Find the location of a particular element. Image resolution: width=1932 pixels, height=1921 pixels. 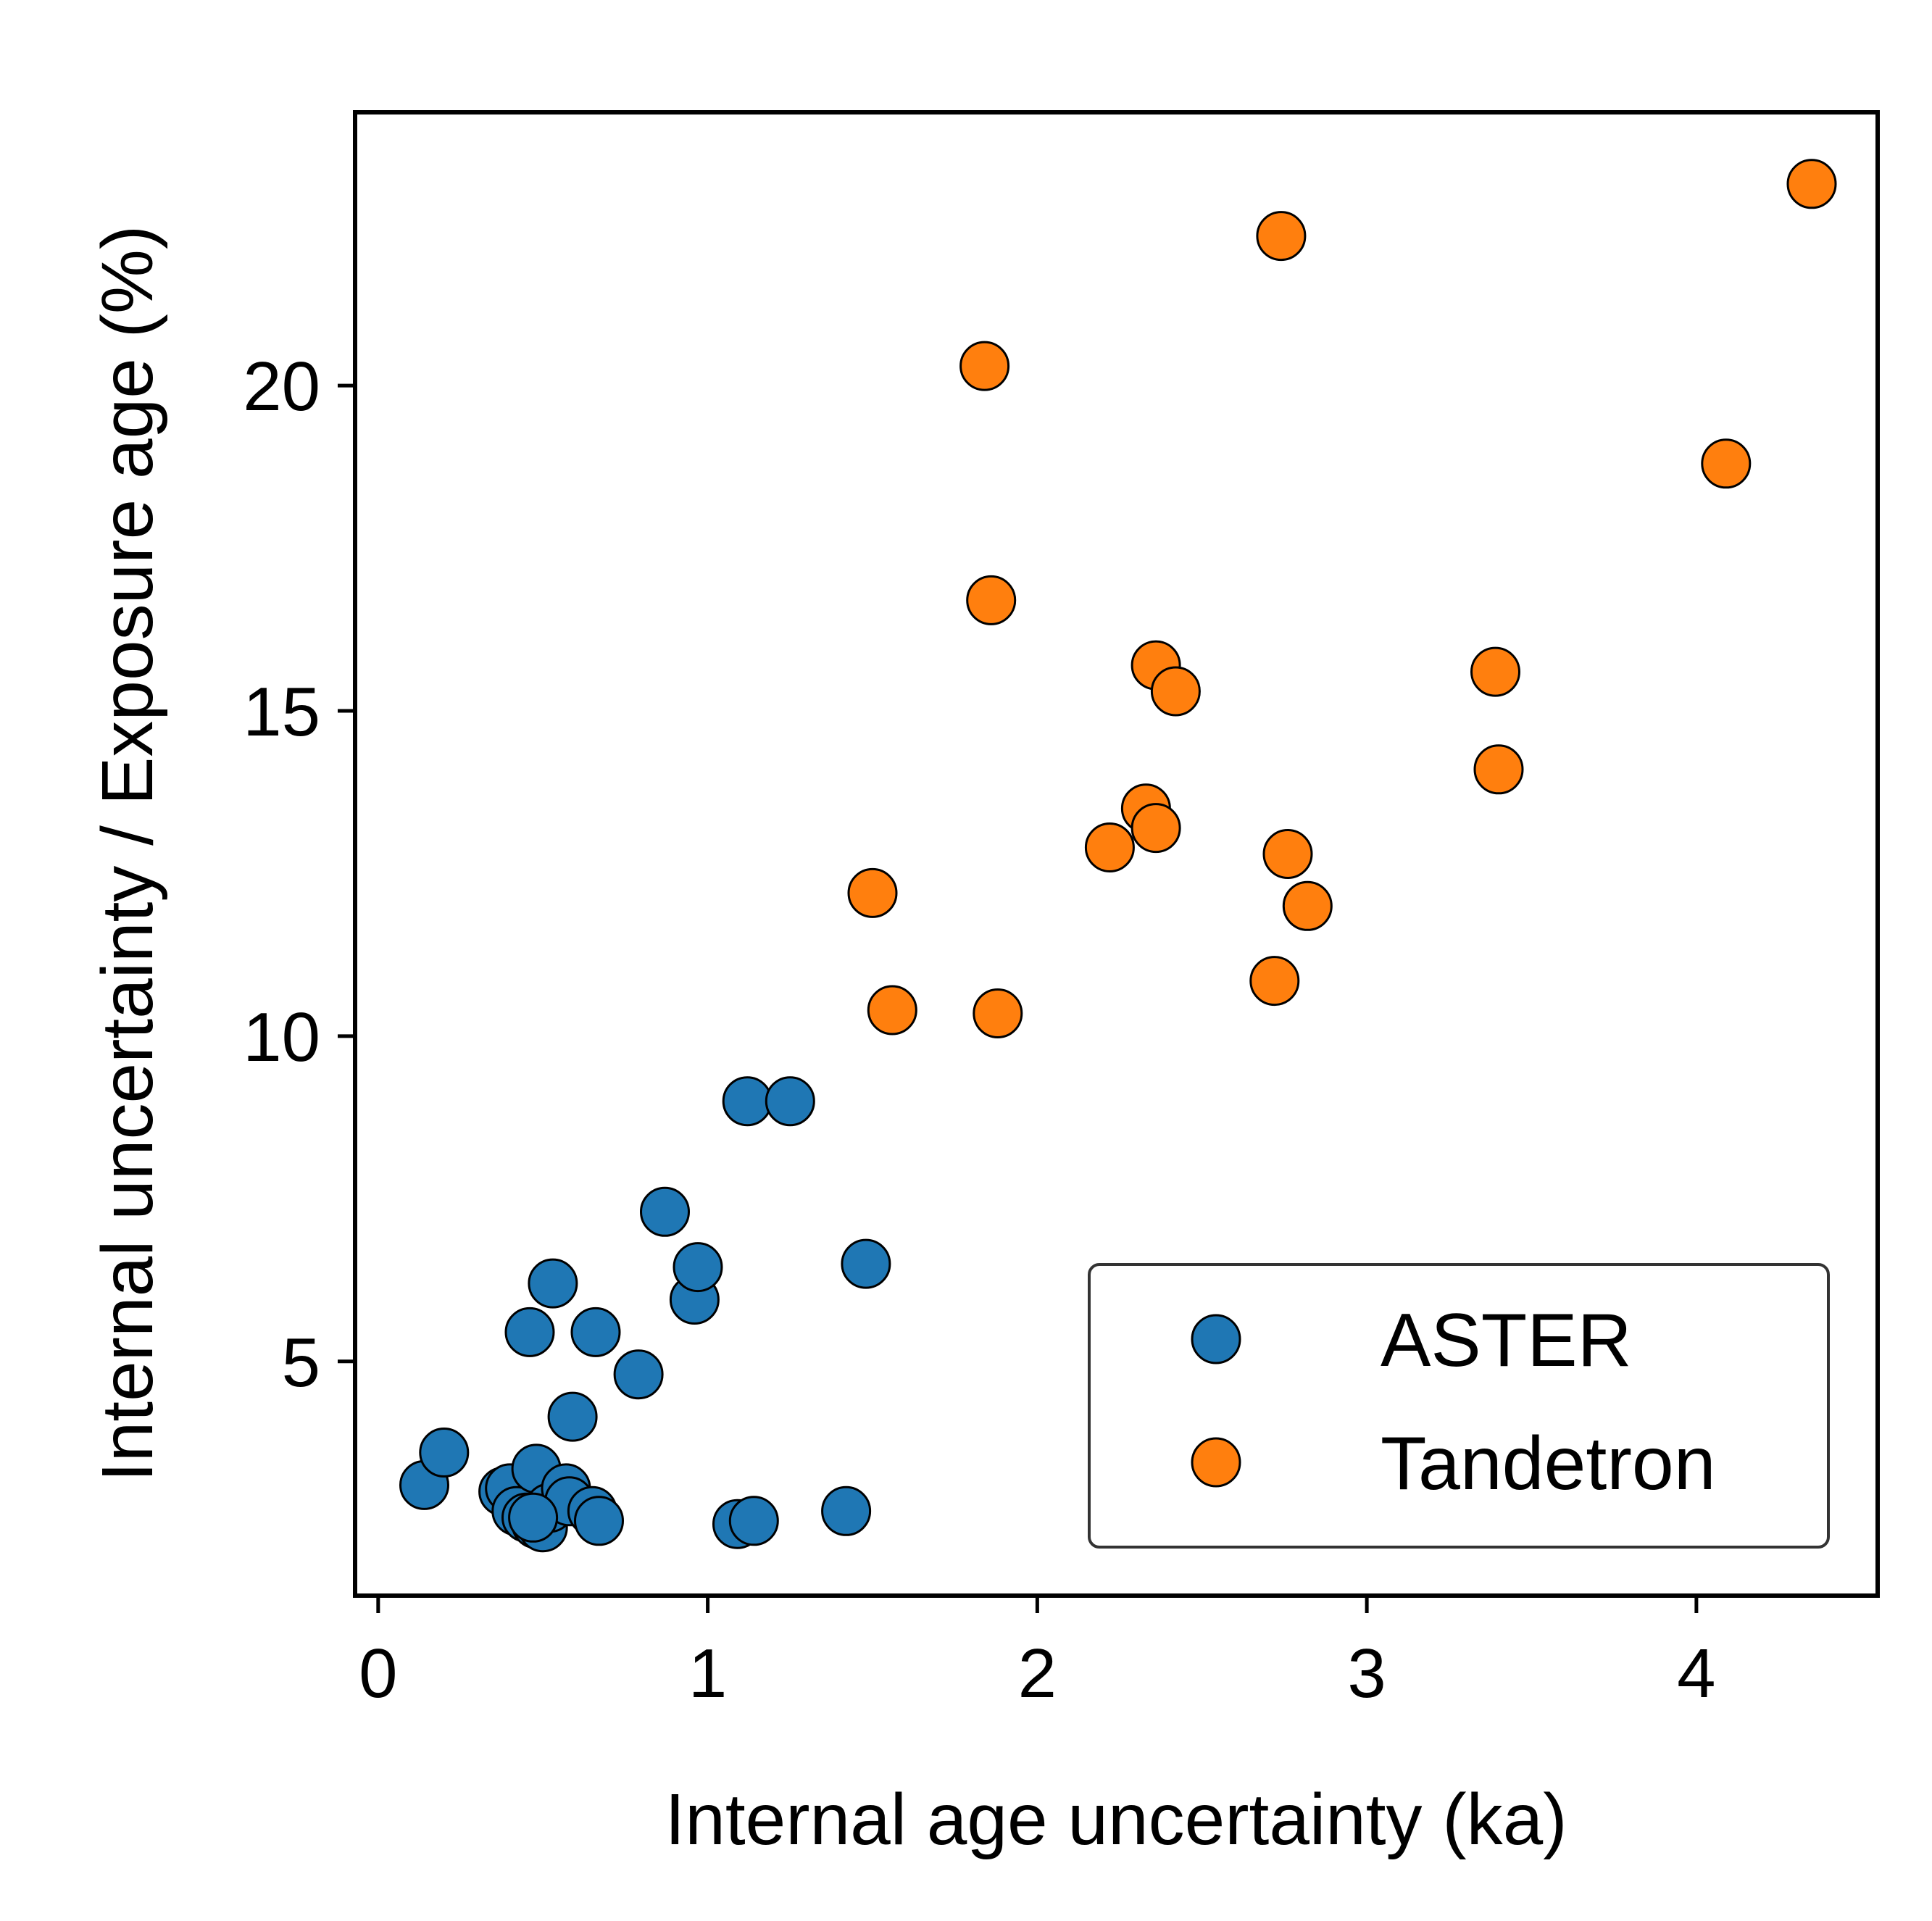

y-tick-label: 5 is located at coordinates (301, 1362).